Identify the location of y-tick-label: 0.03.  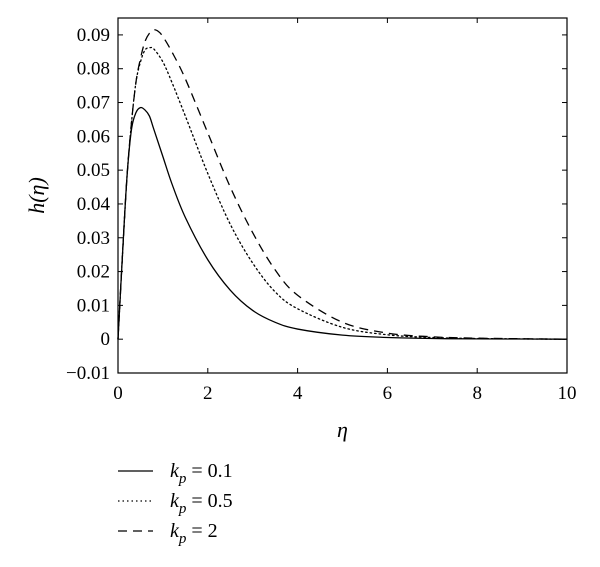
(93, 238).